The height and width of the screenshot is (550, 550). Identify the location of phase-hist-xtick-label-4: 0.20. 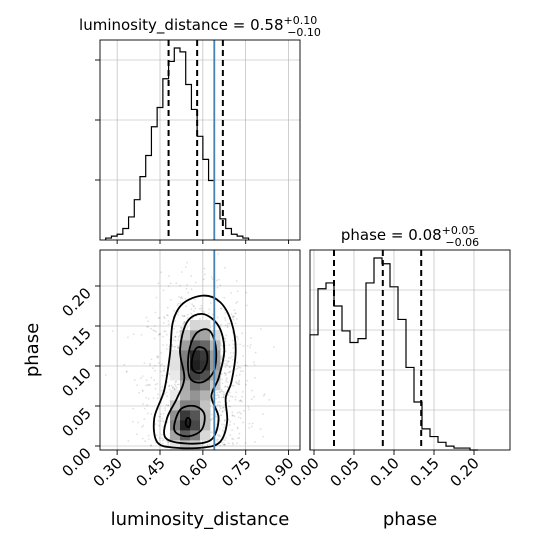
(464, 472).